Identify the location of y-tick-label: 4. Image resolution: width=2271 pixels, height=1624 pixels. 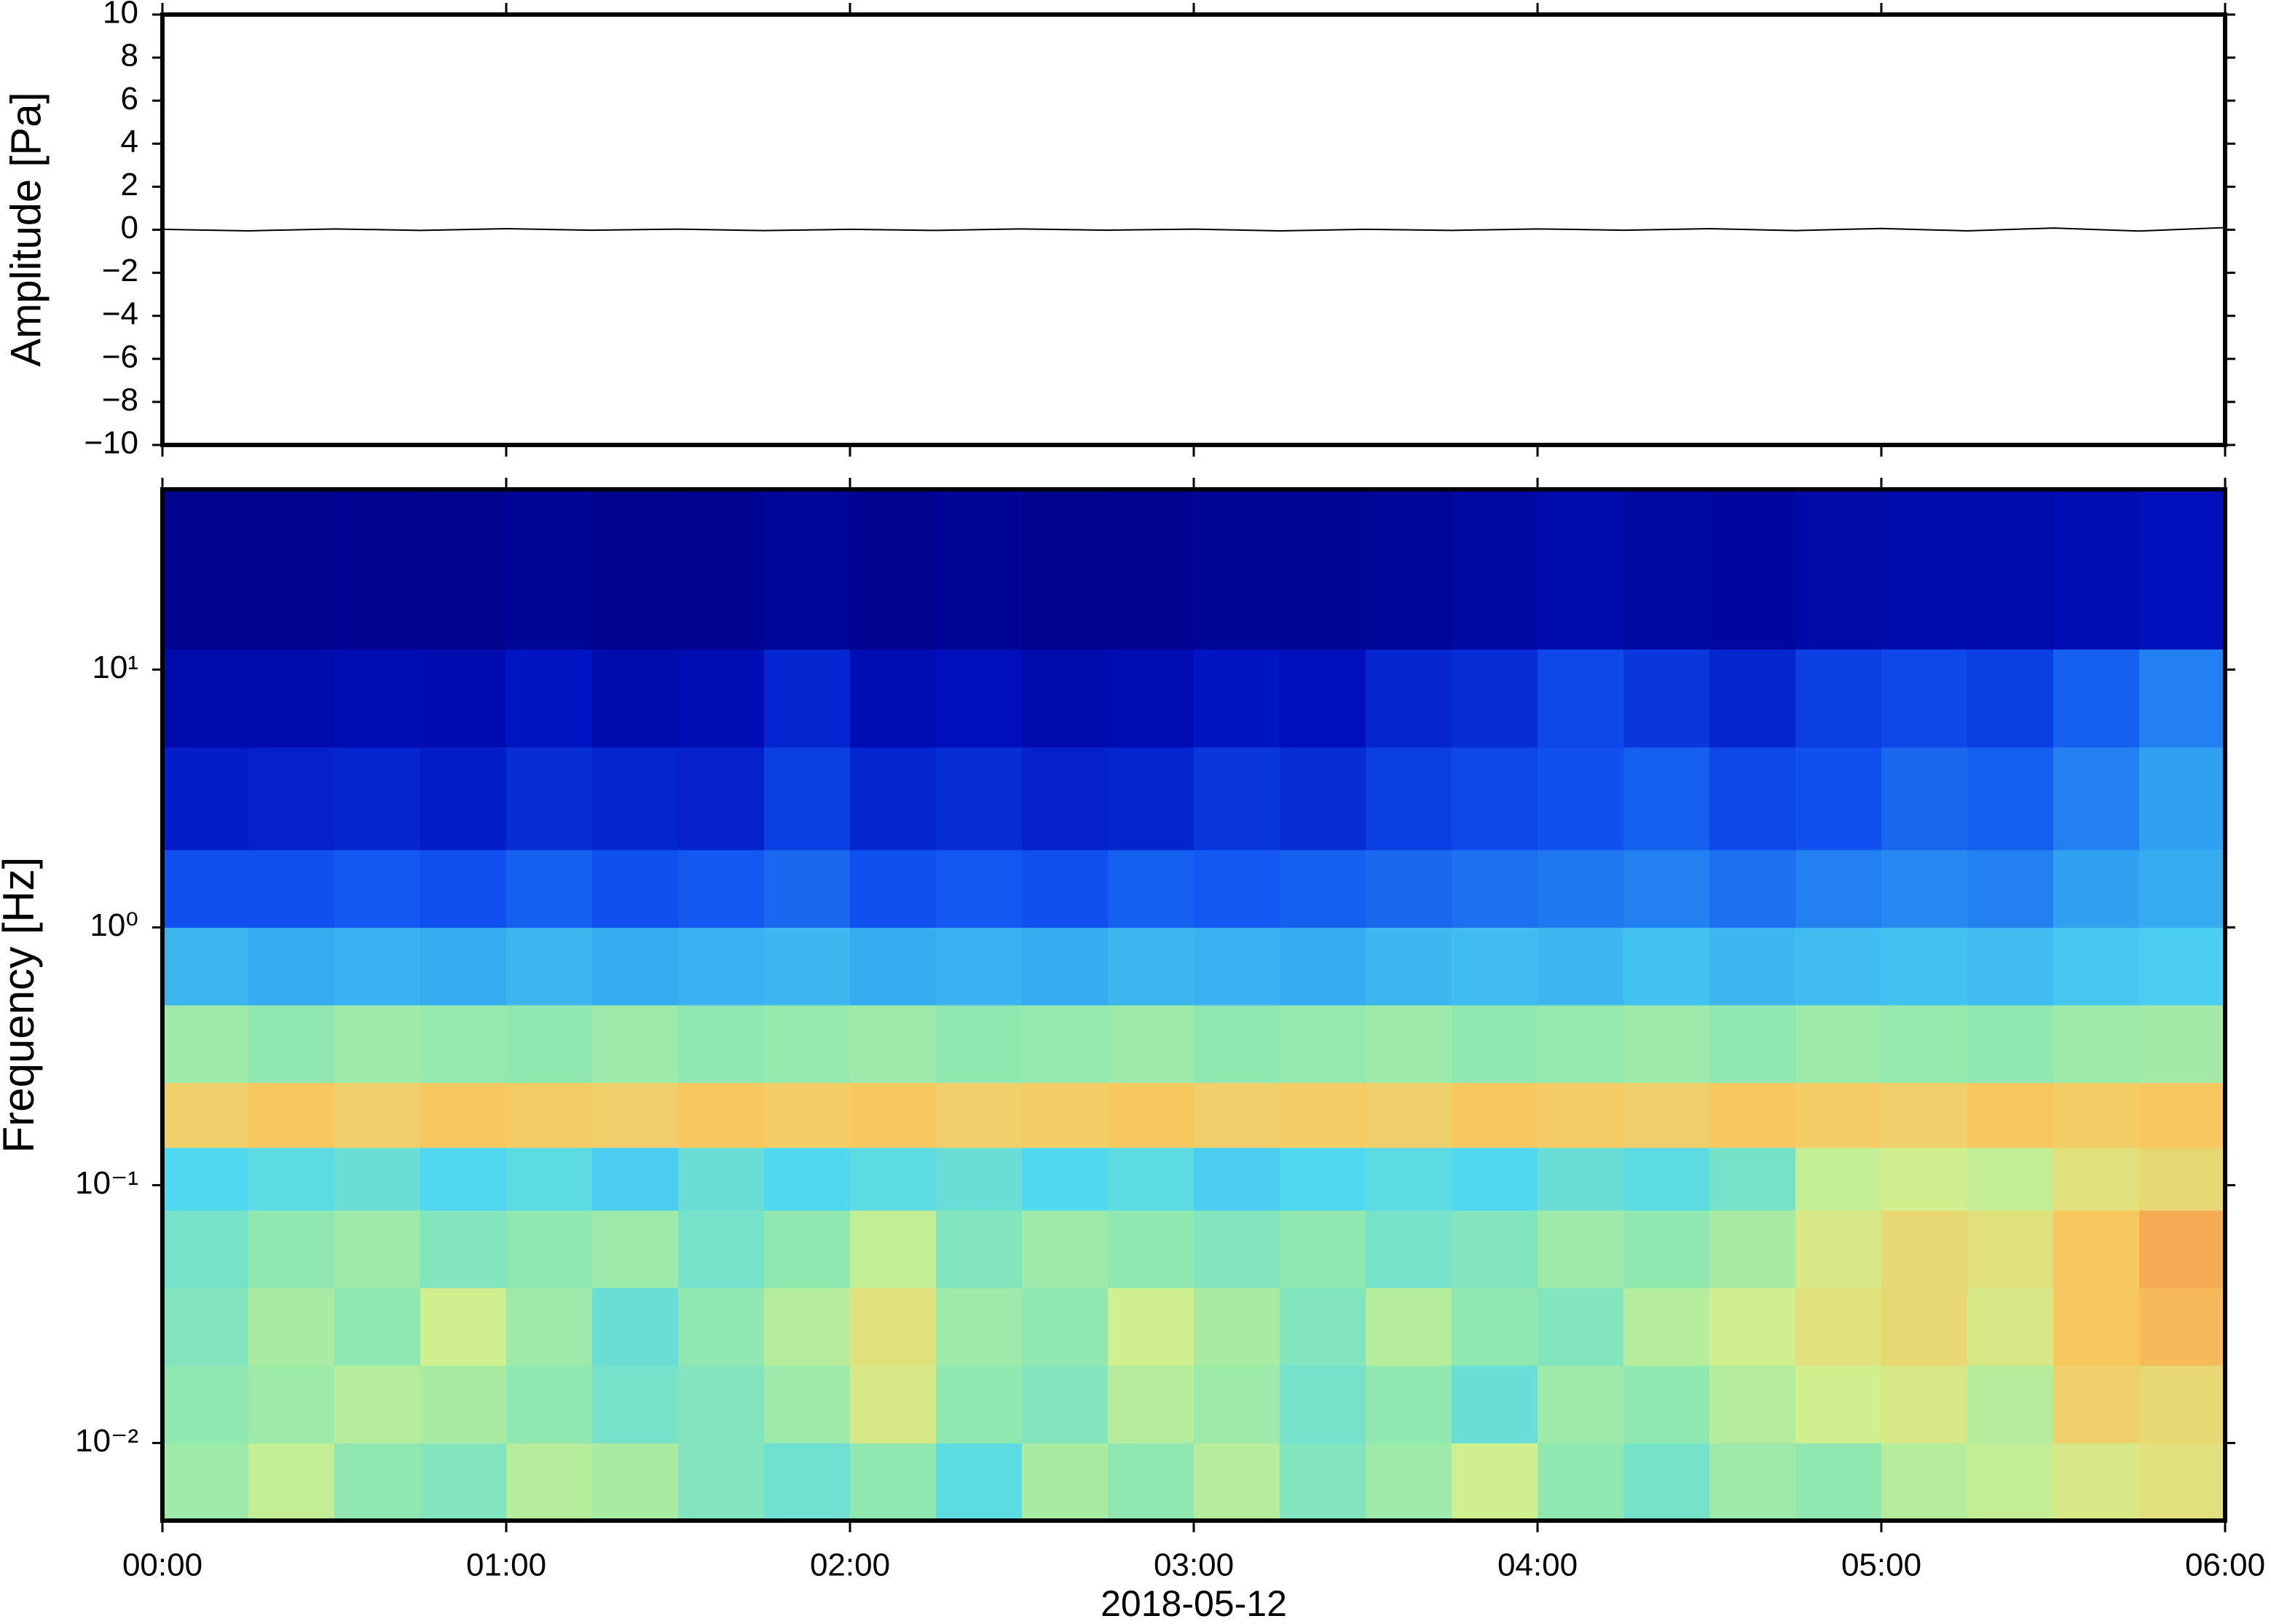
(129, 141).